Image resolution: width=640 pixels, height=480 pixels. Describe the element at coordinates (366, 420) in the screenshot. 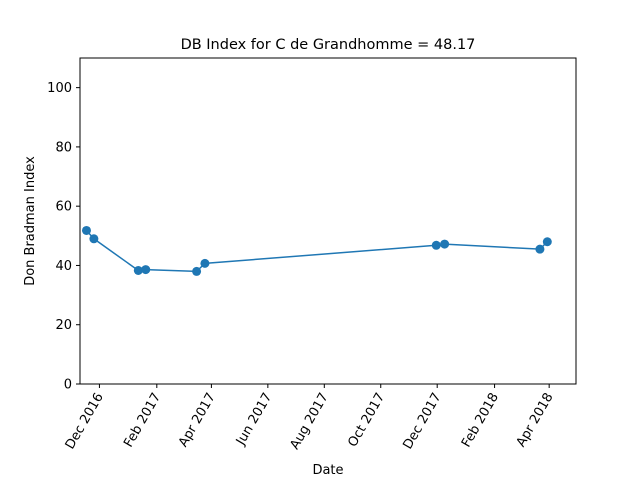

I see `x-tick-label: Oct 2017` at that location.